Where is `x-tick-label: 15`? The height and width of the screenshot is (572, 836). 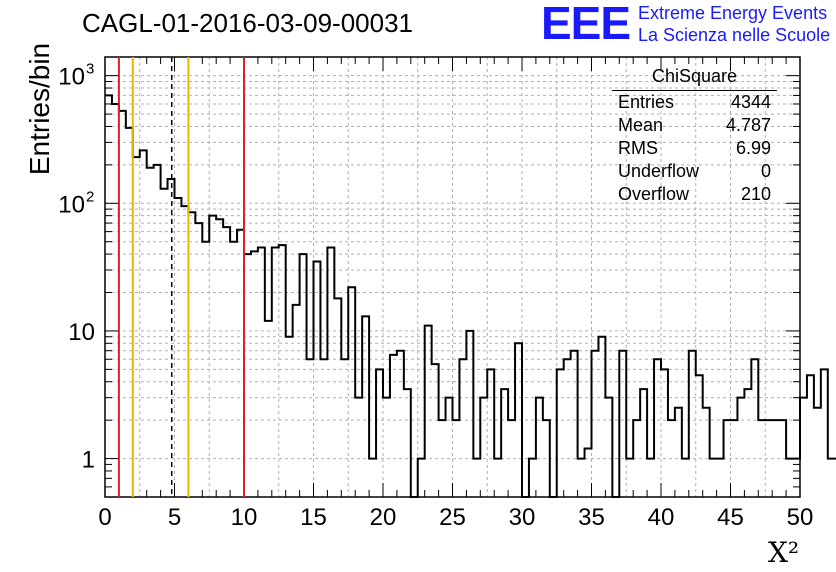 x-tick-label: 15 is located at coordinates (313, 517).